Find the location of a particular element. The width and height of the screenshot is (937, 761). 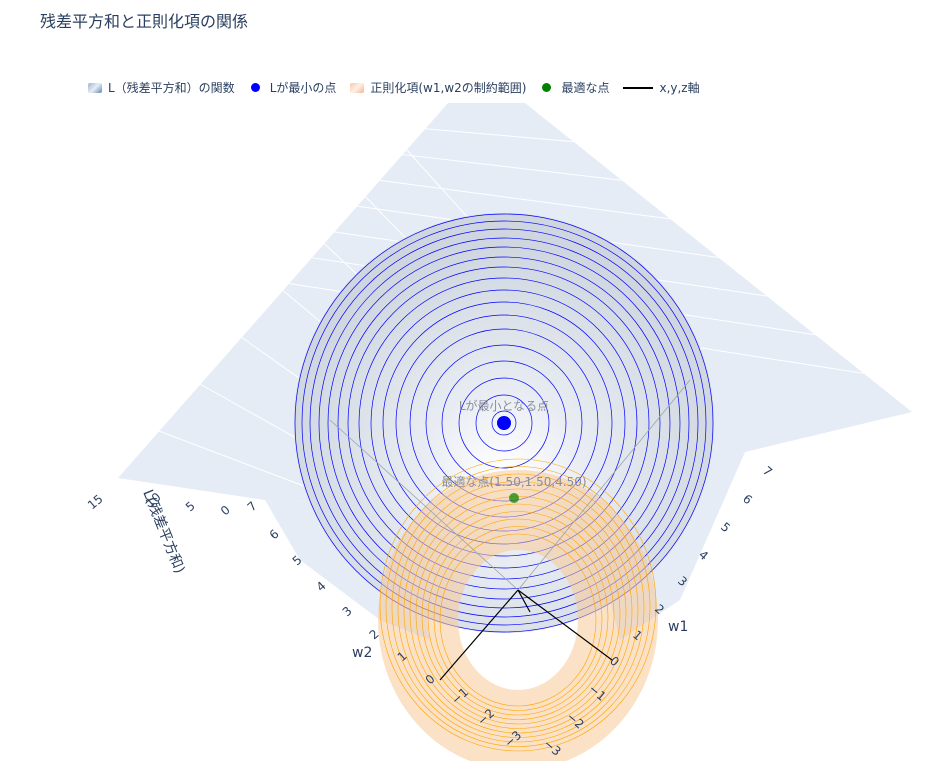

constraint-band is located at coordinates (518, 615).